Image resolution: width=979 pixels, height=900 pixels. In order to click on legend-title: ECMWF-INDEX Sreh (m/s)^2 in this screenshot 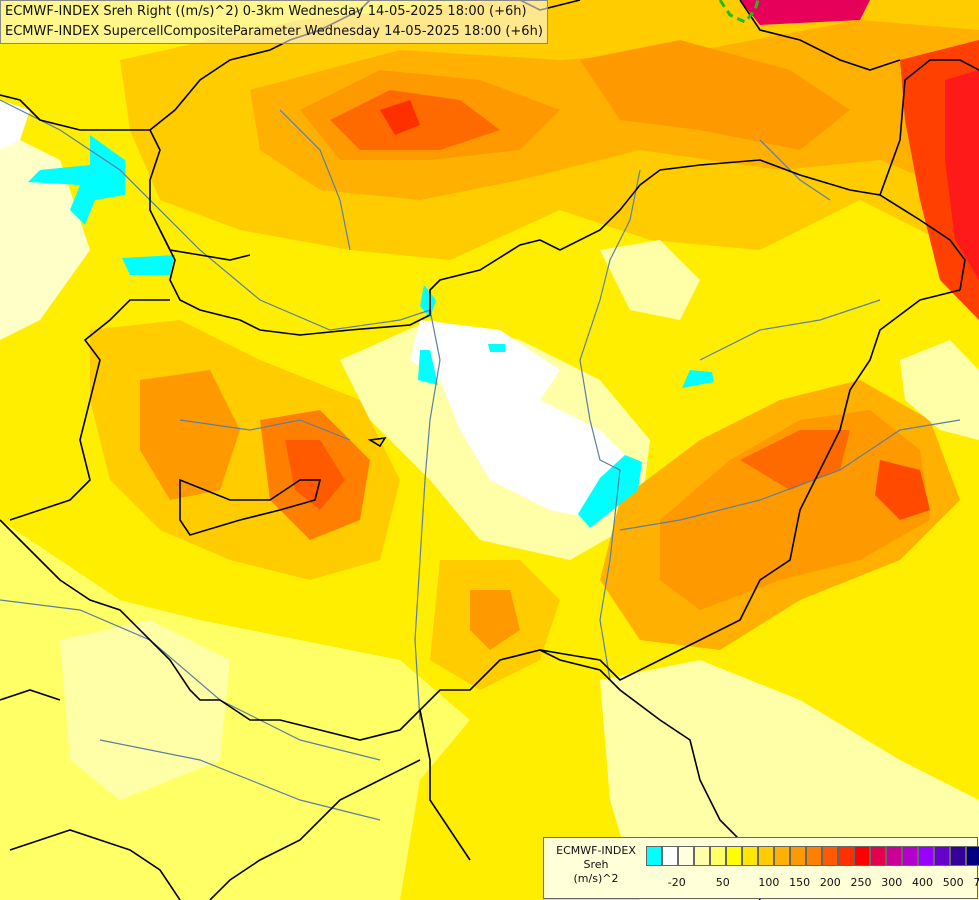, I will do `click(596, 865)`.